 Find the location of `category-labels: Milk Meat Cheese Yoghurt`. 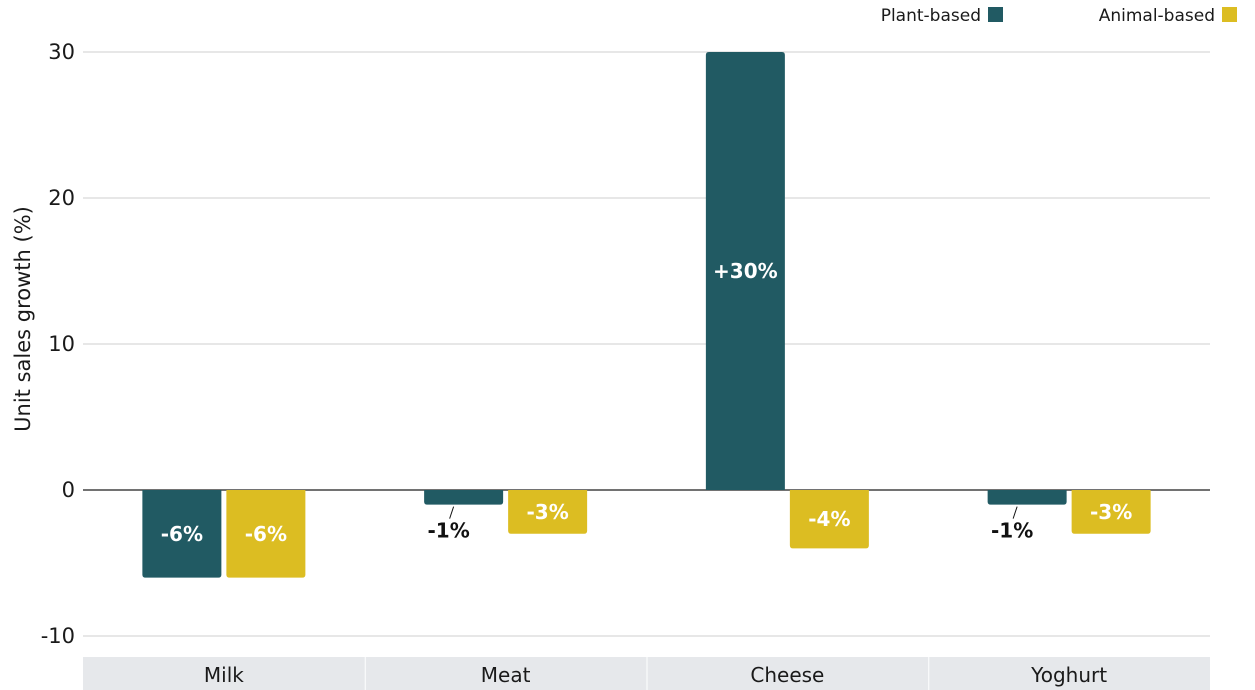

category-labels: Milk Meat Cheese Yoghurt is located at coordinates (655, 675).